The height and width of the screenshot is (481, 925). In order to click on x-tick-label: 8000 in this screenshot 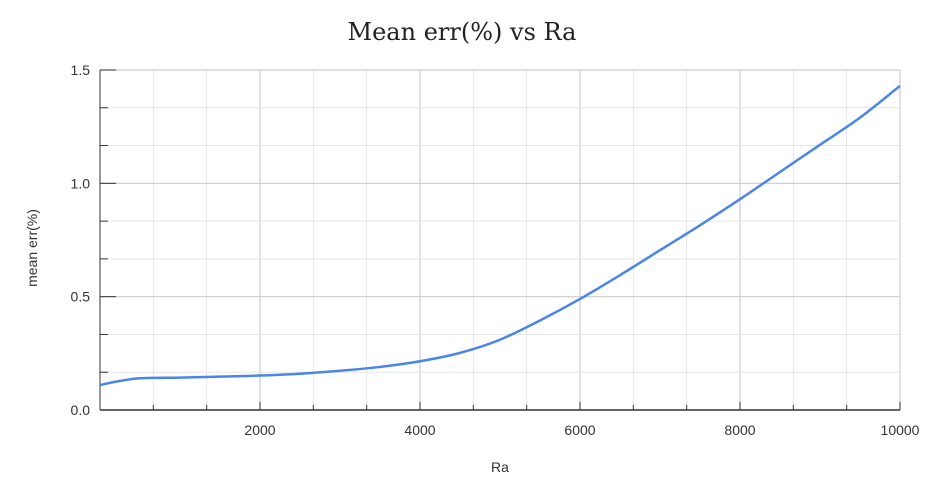, I will do `click(739, 430)`.